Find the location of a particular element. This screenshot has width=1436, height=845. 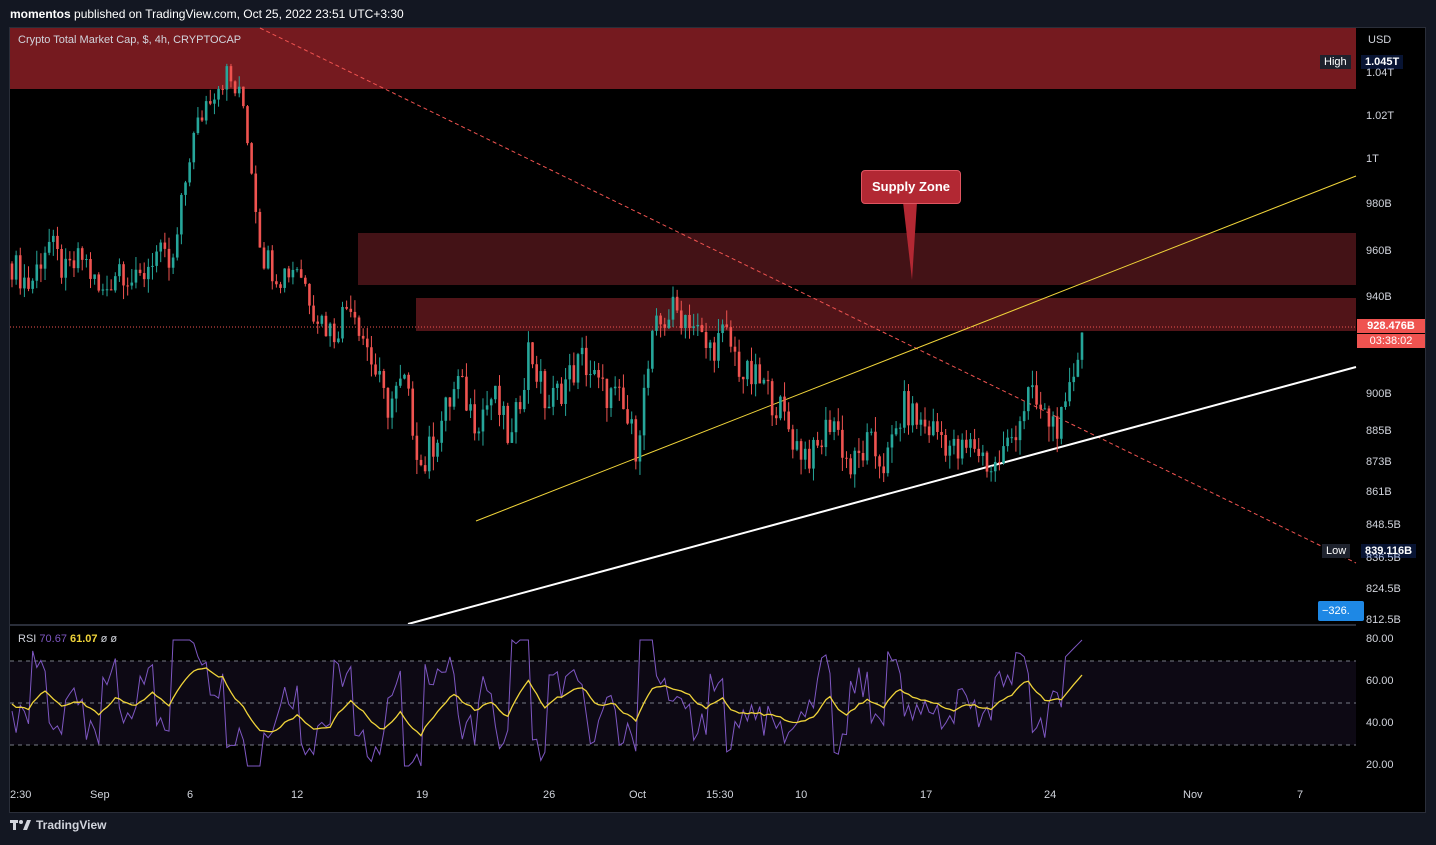

price-tick-label: 836.5B is located at coordinates (1383, 558).